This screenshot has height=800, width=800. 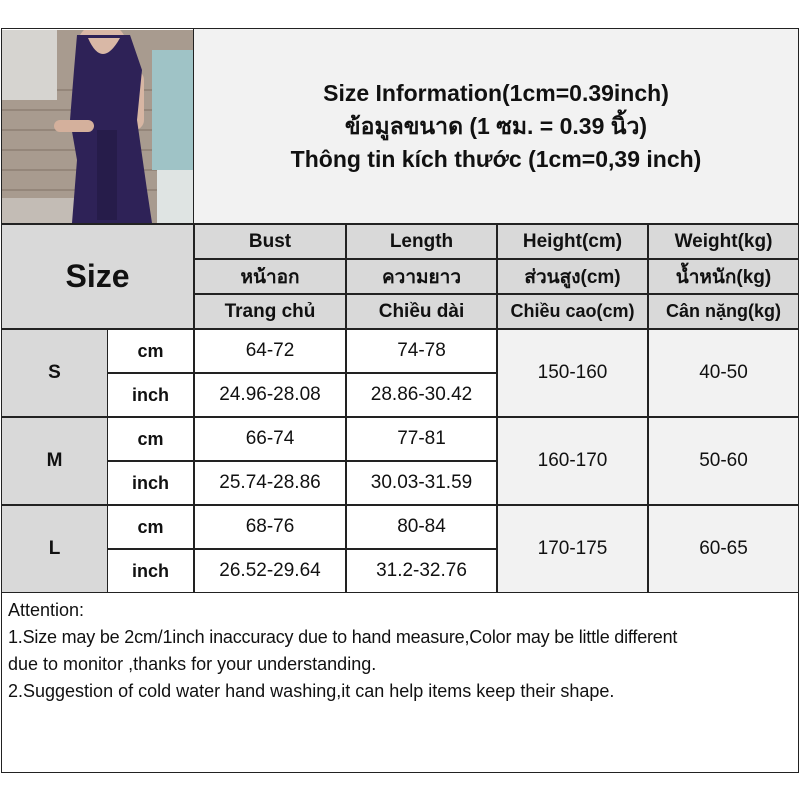 What do you see at coordinates (572, 373) in the screenshot?
I see `height-value: 150-160` at bounding box center [572, 373].